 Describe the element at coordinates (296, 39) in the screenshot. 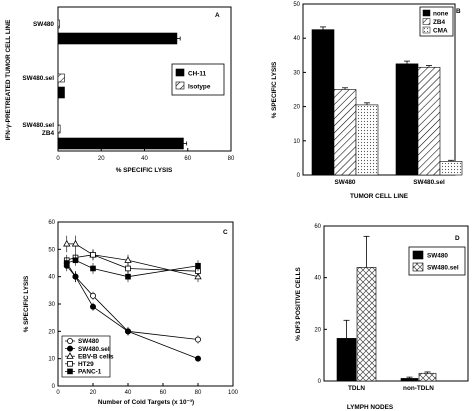

I see `panel-b-y-tick-label: 40` at that location.